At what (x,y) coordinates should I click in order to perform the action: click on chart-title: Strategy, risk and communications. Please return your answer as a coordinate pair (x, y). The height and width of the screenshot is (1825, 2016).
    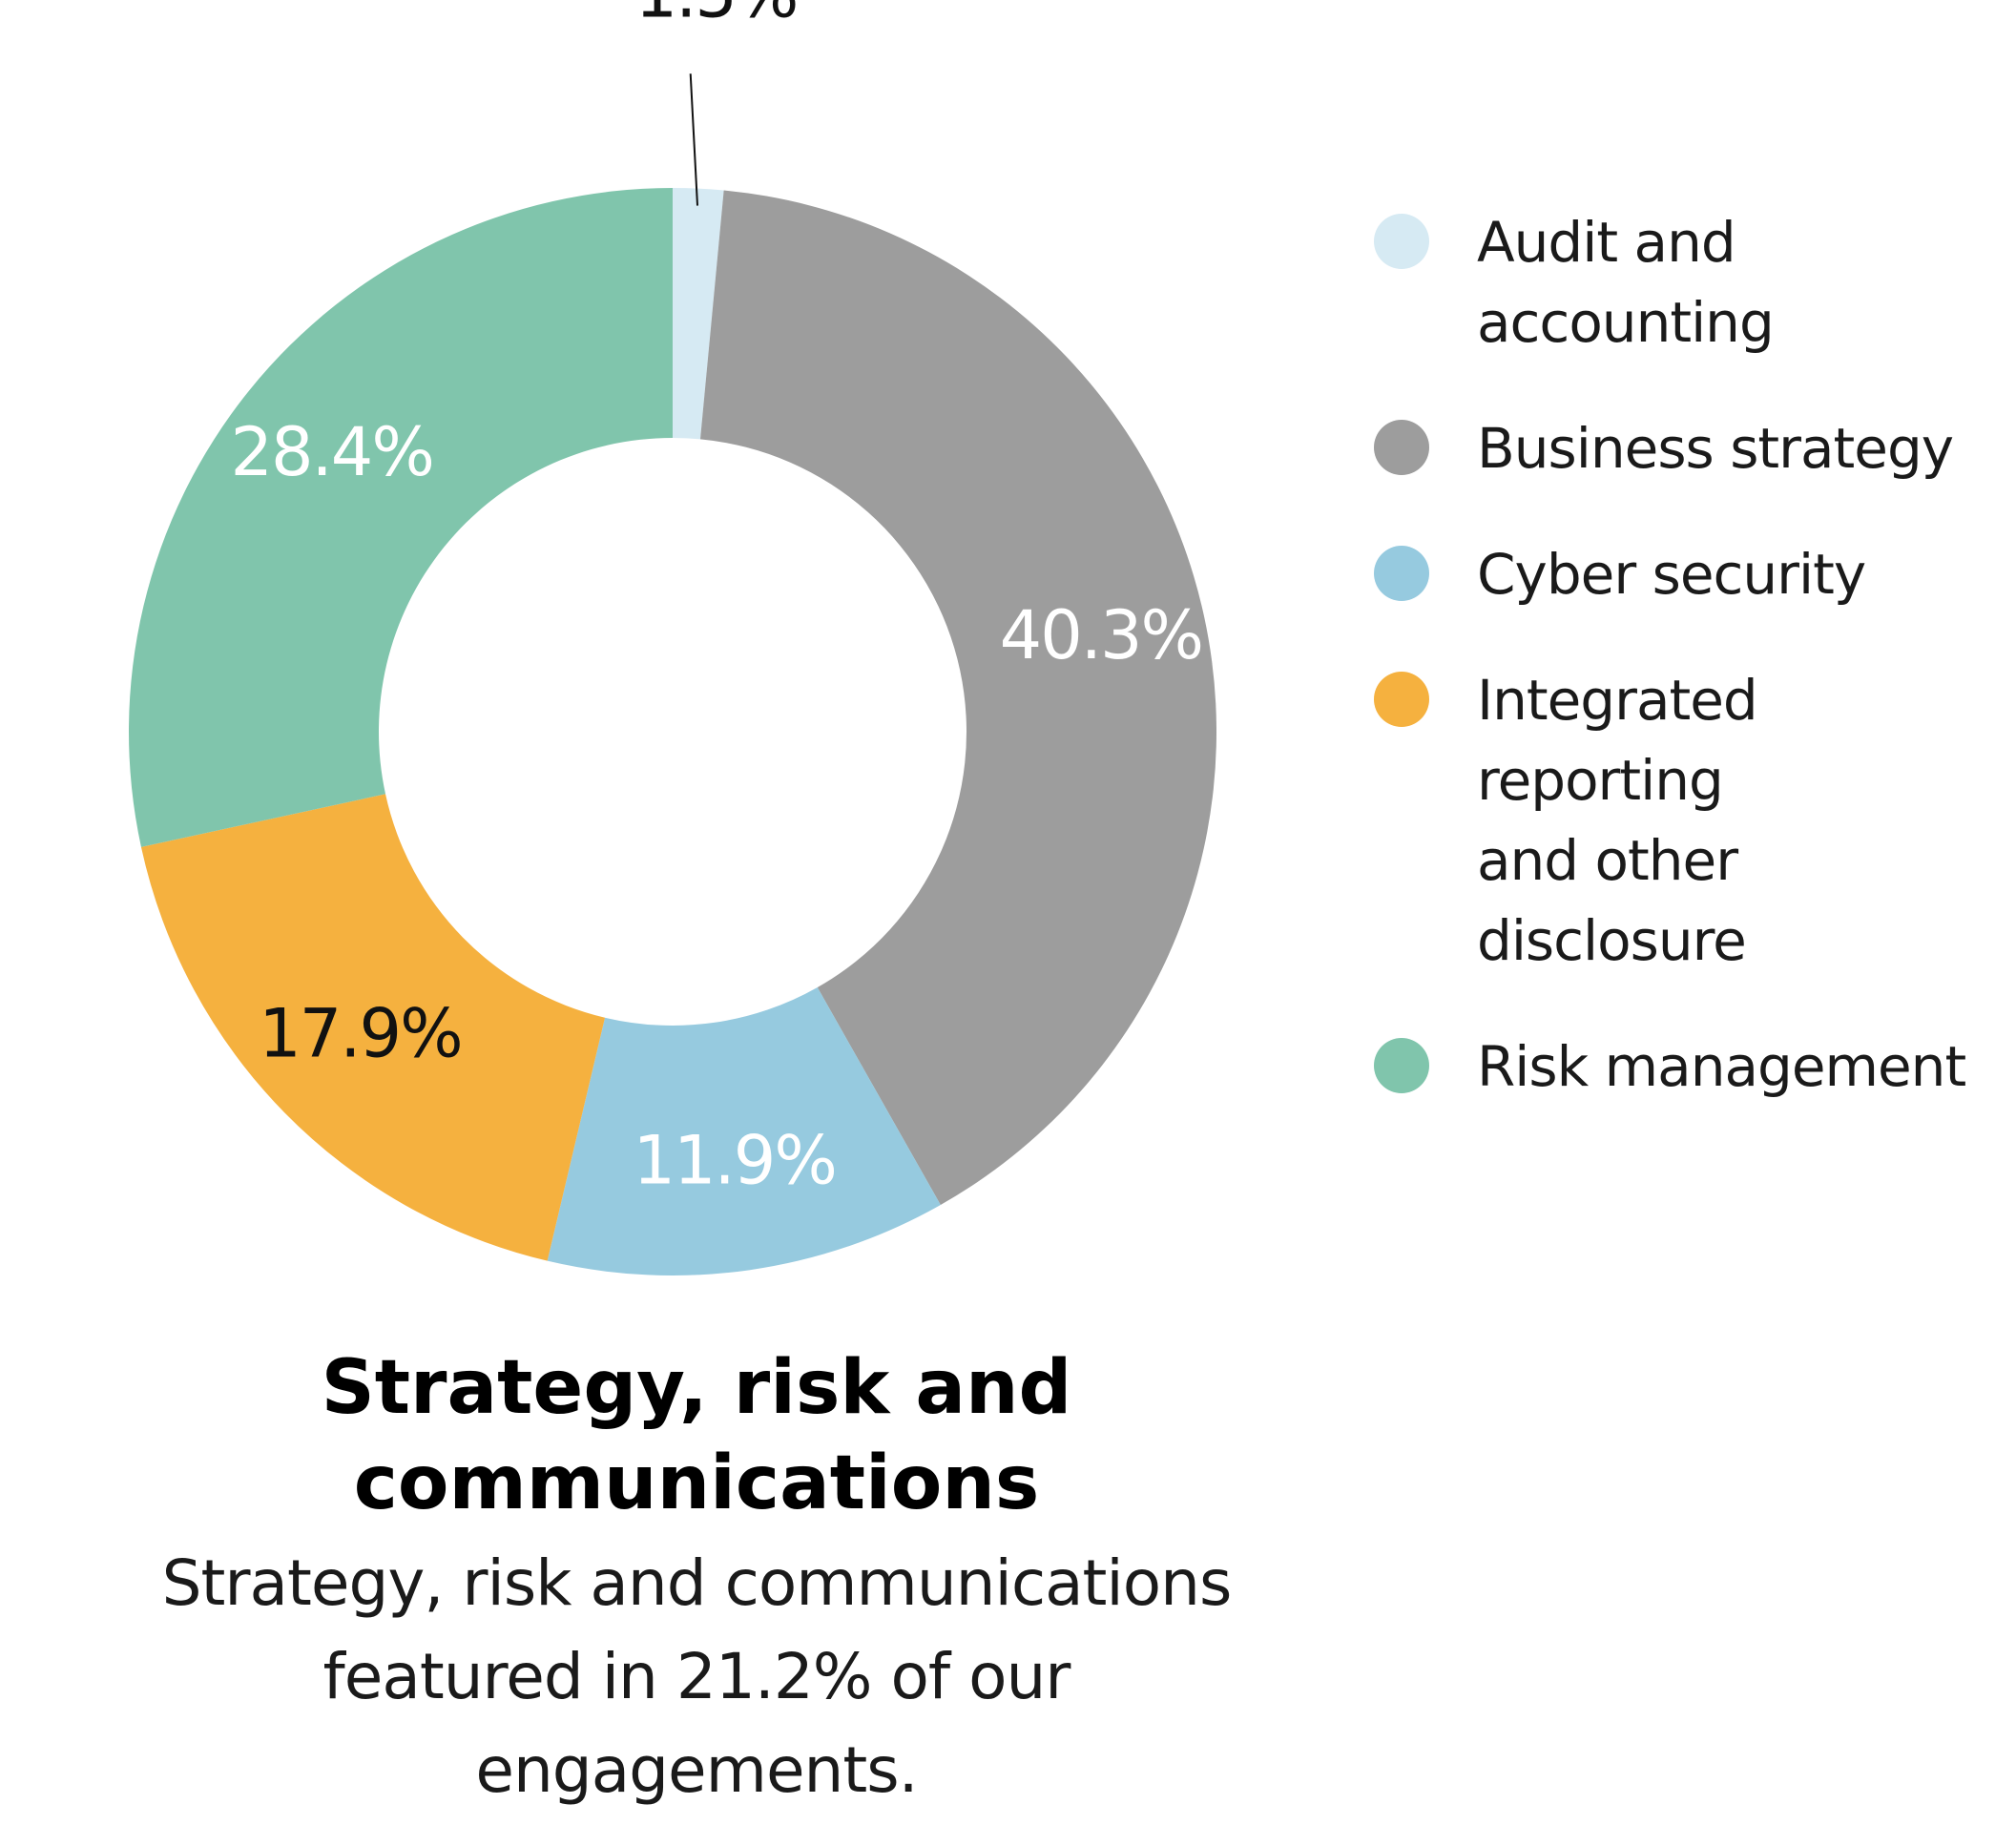
    Looking at the image, I should click on (696, 1435).